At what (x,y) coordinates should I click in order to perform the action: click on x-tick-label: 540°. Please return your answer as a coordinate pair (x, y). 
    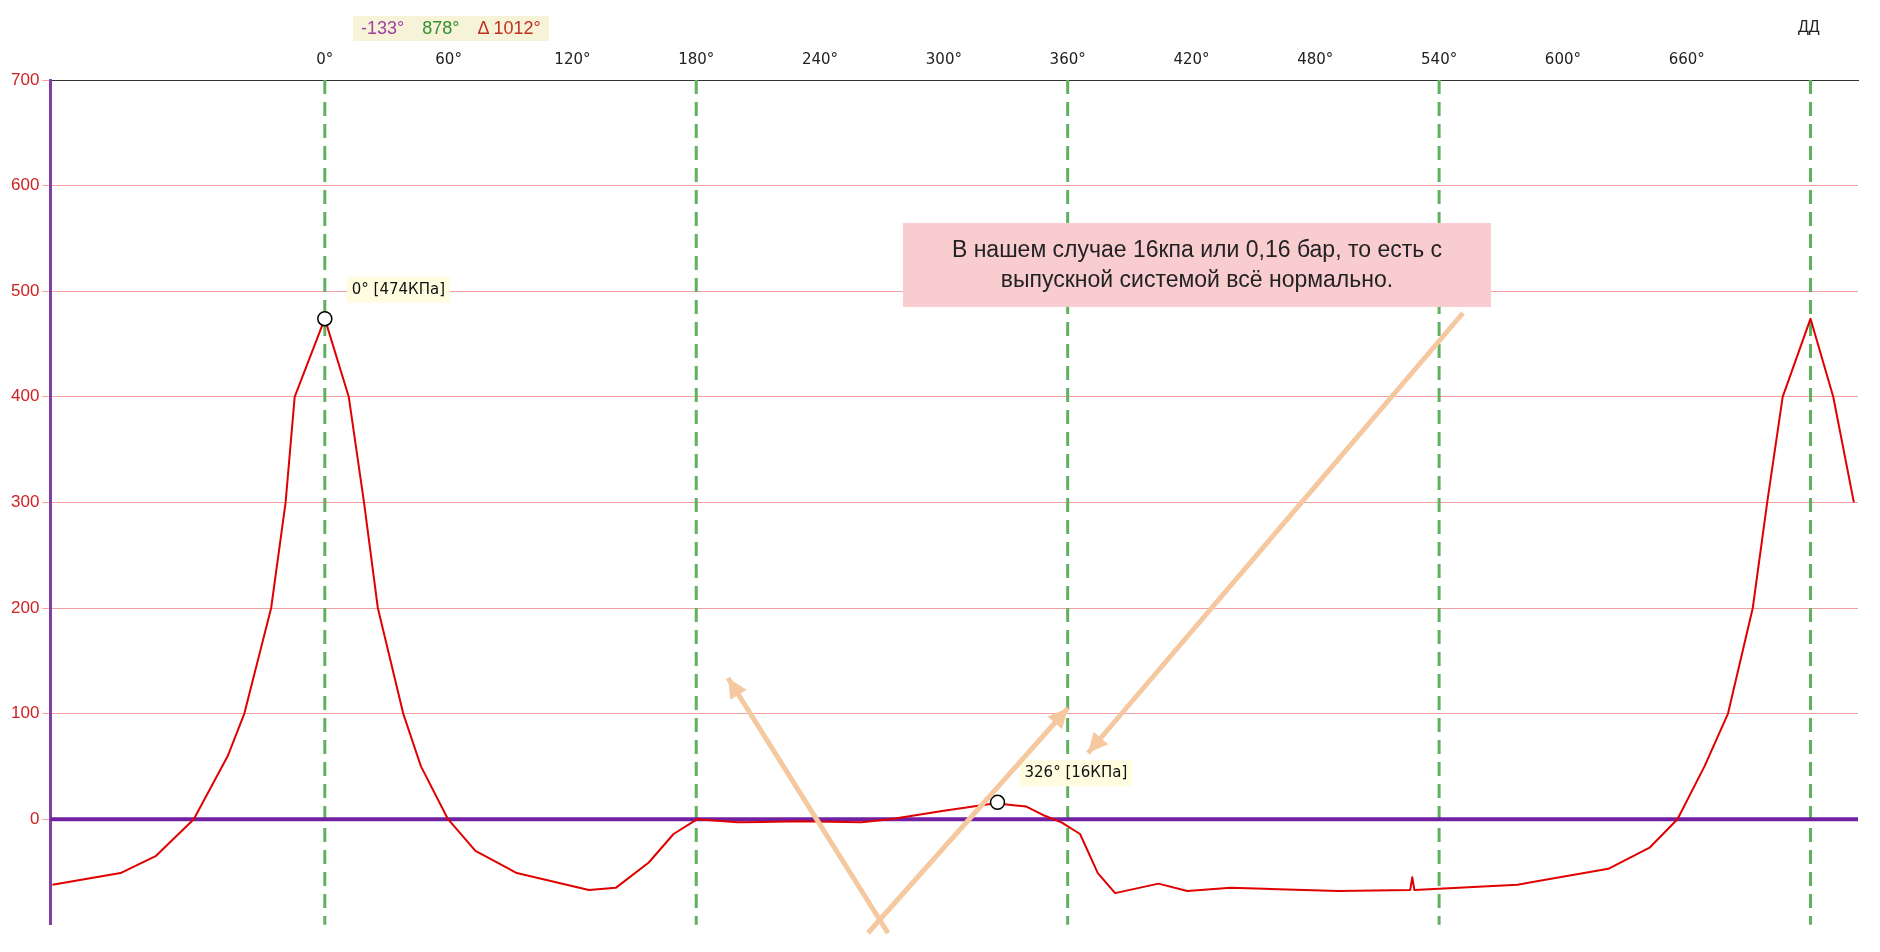
    Looking at the image, I should click on (1439, 58).